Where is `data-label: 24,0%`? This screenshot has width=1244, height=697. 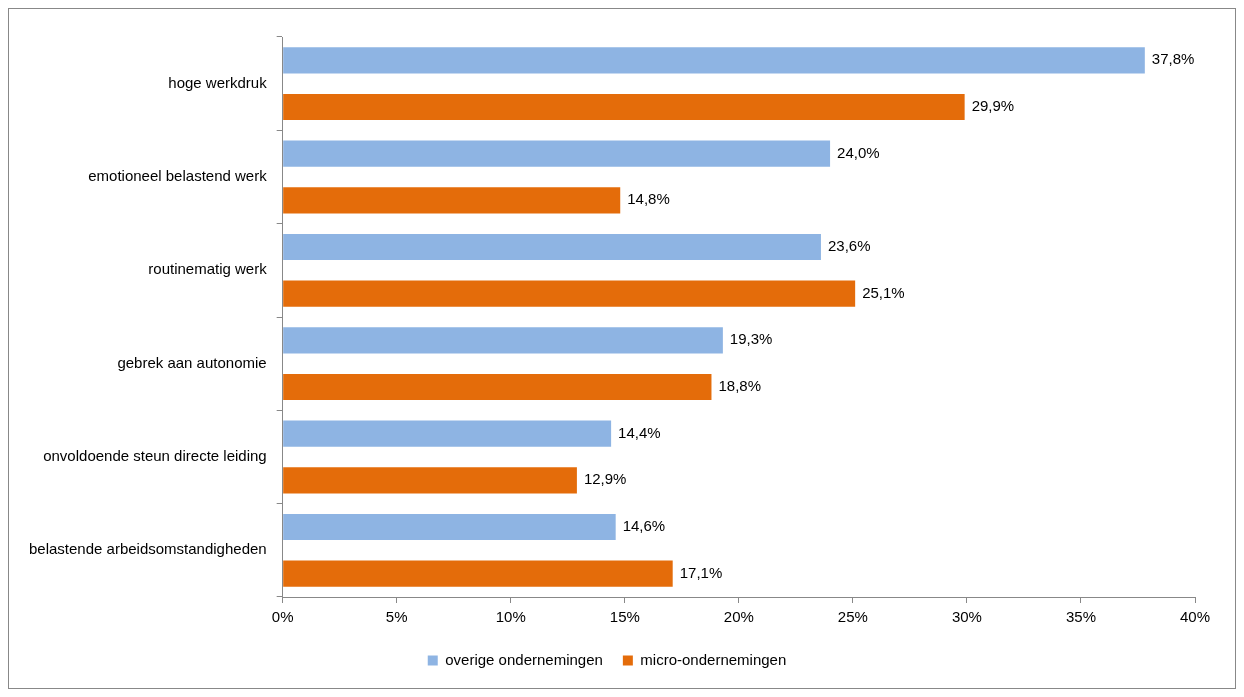 data-label: 24,0% is located at coordinates (858, 152).